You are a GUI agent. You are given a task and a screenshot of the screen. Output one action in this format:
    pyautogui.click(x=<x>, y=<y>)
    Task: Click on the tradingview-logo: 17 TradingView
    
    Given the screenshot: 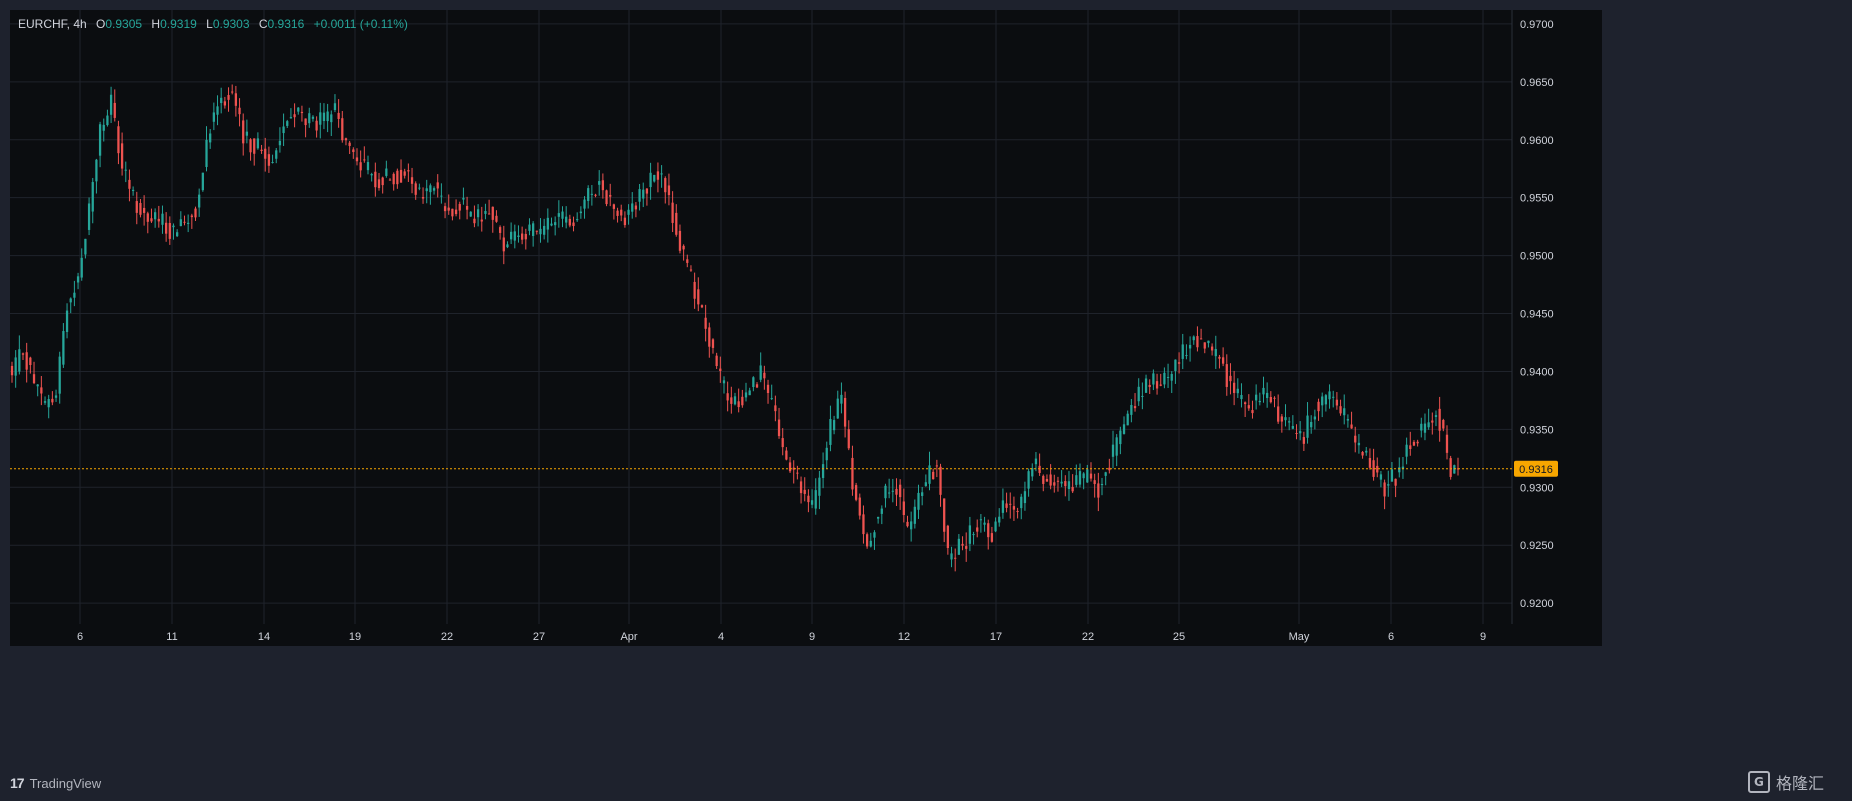 What is the action you would take?
    pyautogui.click(x=55, y=783)
    